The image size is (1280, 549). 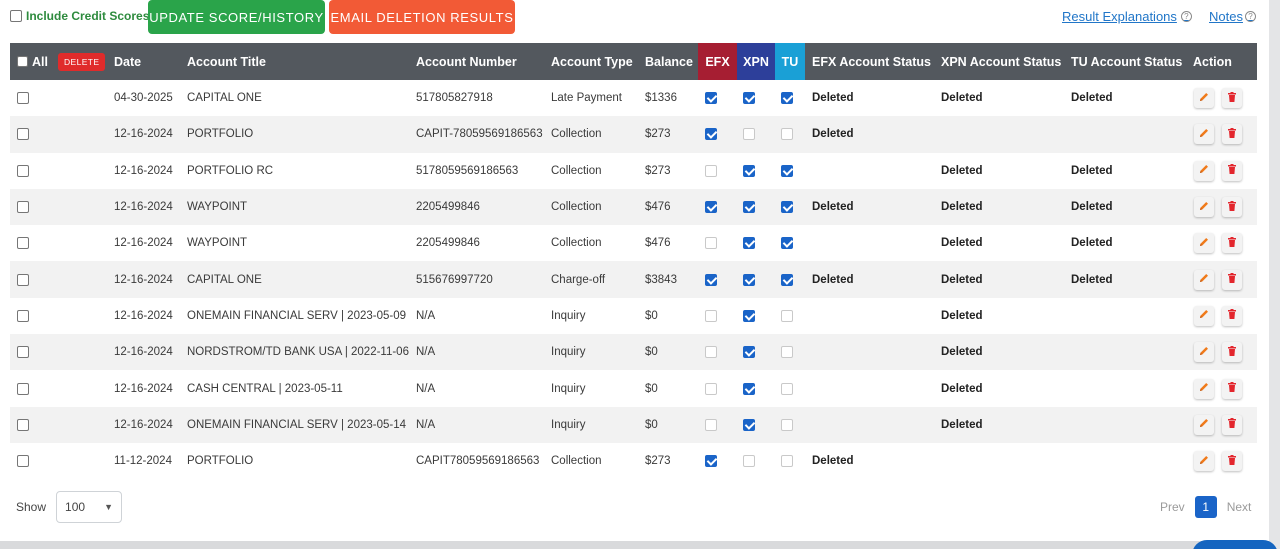 What do you see at coordinates (1235, 544) in the screenshot?
I see `chat-widget-button` at bounding box center [1235, 544].